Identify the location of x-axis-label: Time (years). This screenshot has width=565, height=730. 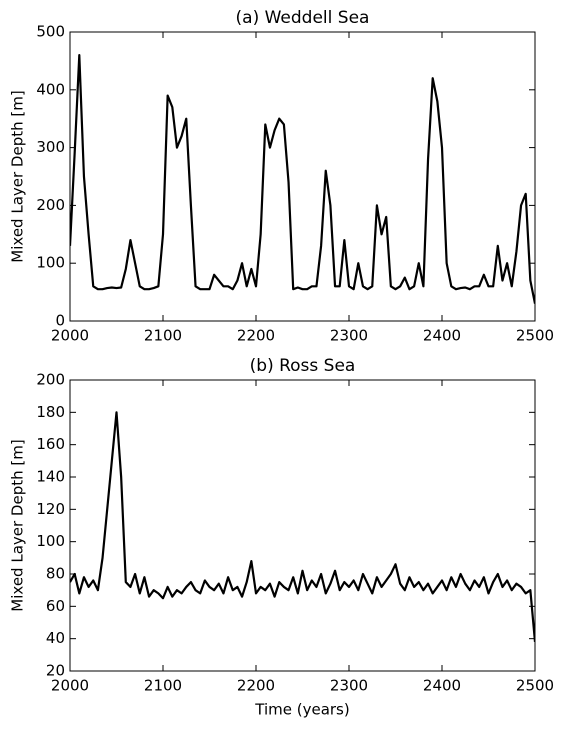
(301, 710).